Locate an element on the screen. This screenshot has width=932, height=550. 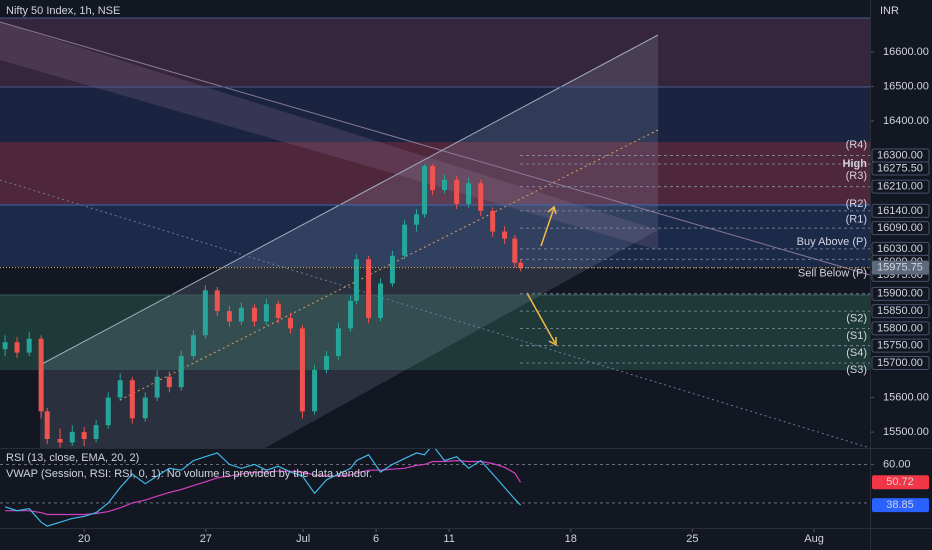
y-tick-label: 16500.00 is located at coordinates (906, 86).